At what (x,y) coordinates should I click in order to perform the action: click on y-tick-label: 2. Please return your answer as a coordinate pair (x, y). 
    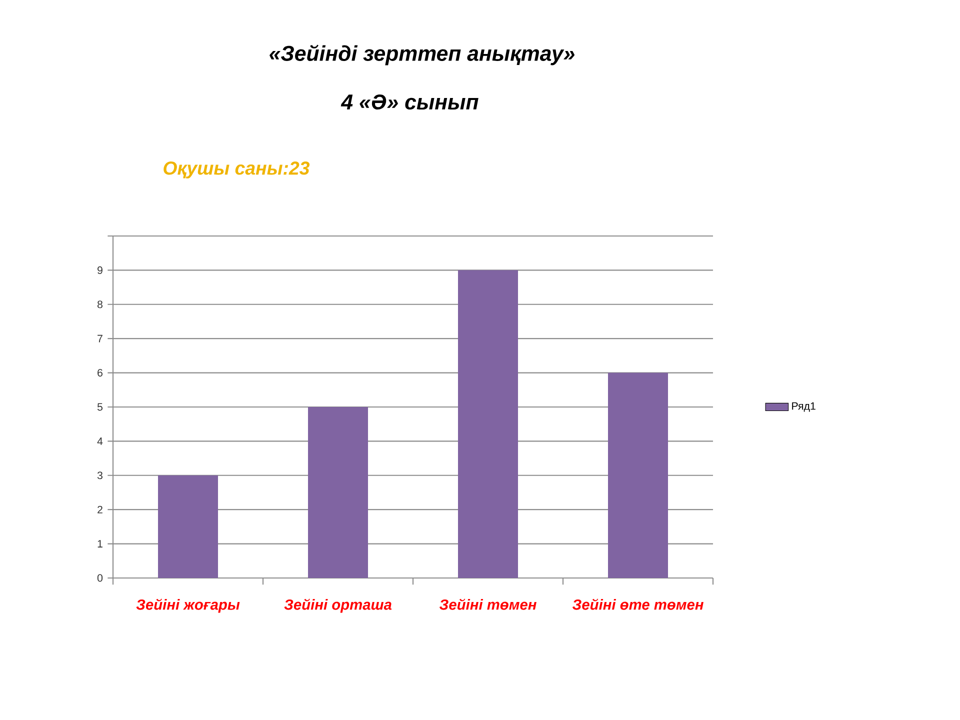
    Looking at the image, I should click on (100, 510).